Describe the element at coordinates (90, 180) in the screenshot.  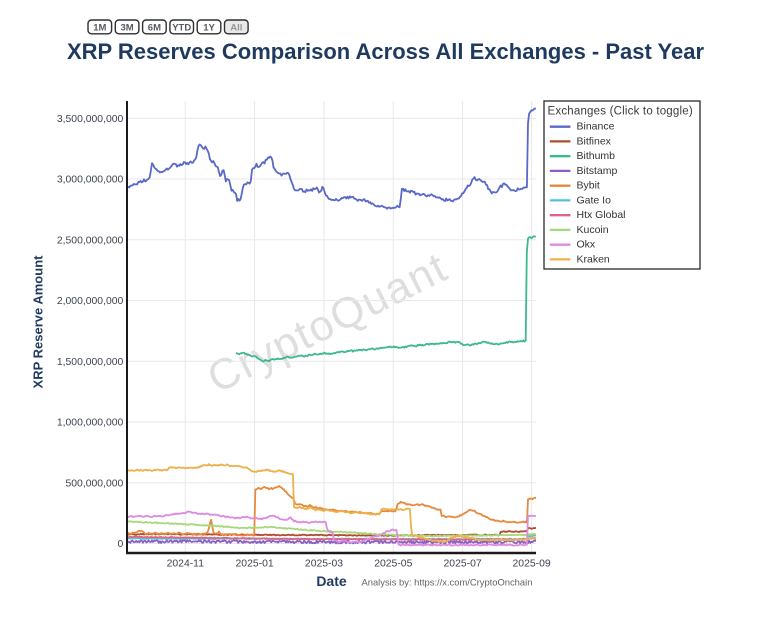
I see `svg-text: 3,000,000,000` at that location.